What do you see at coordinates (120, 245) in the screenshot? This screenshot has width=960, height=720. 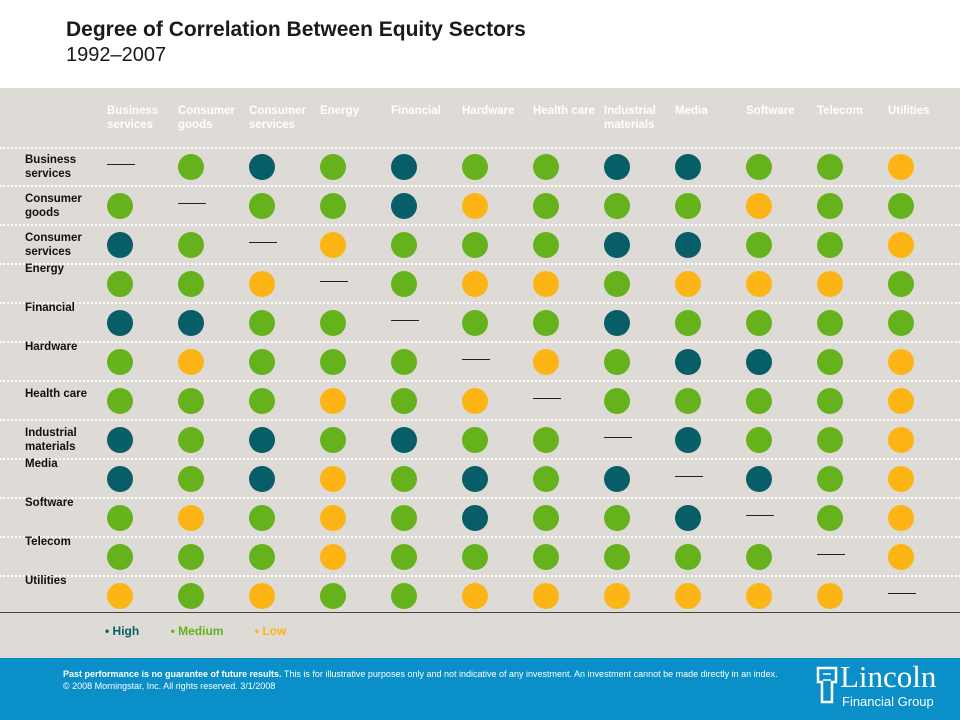 I see `correlation-dot-consumer-services-business-services` at bounding box center [120, 245].